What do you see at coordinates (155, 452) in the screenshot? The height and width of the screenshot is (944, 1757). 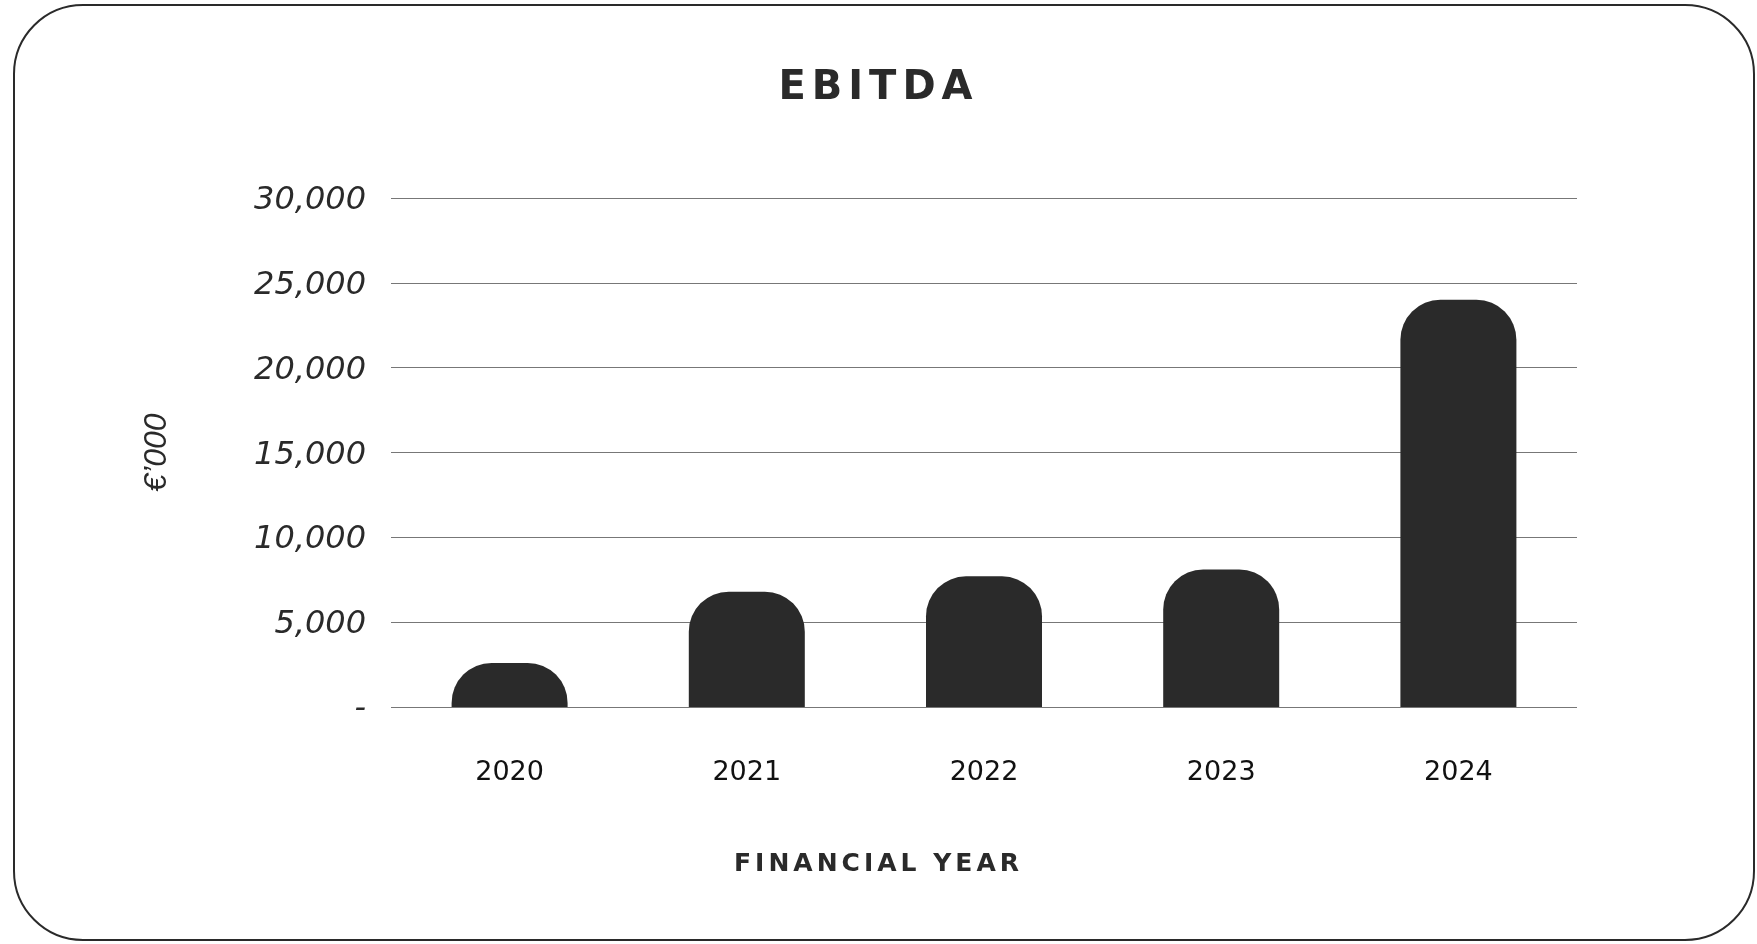 I see `y-axis-title: €’000` at bounding box center [155, 452].